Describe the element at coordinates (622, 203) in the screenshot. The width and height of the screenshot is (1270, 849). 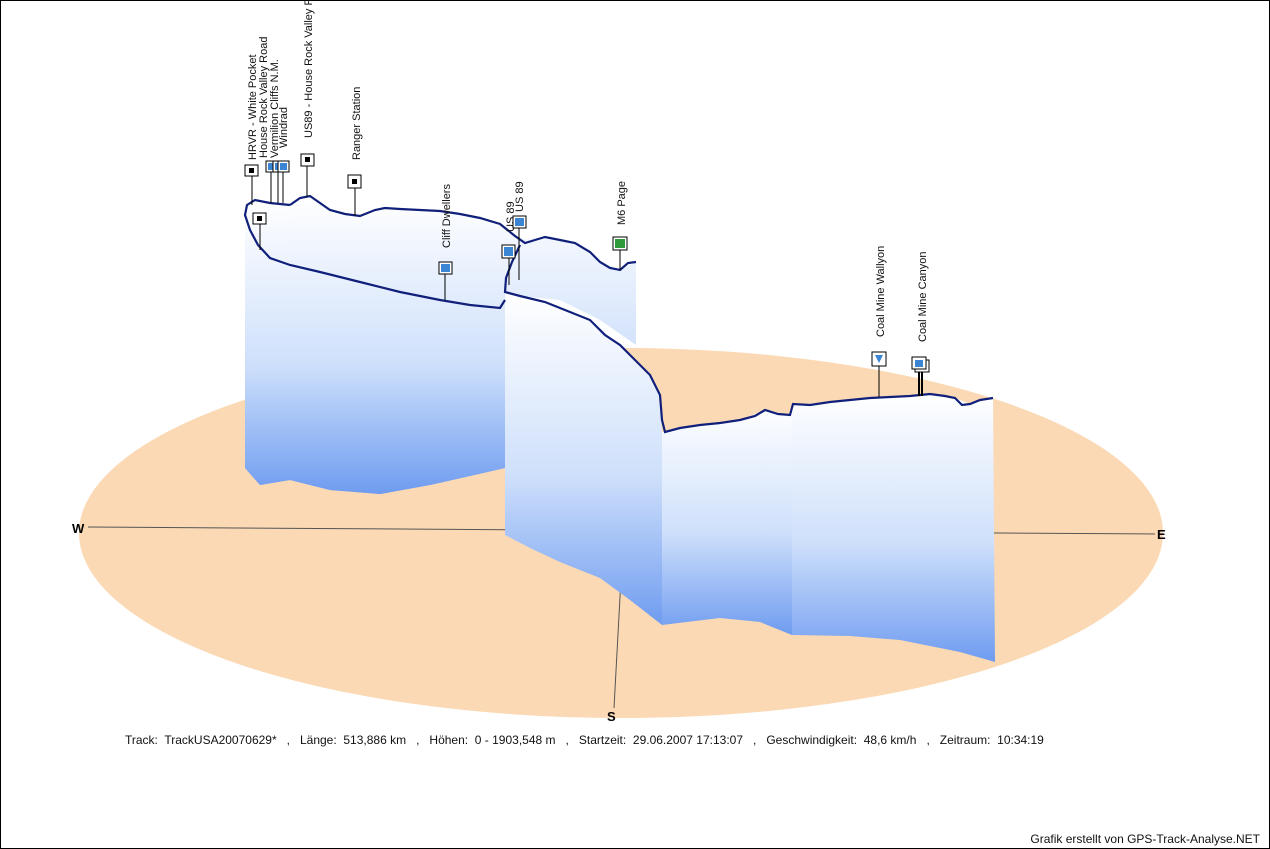
I see `waypoint-label: M6 Page` at that location.